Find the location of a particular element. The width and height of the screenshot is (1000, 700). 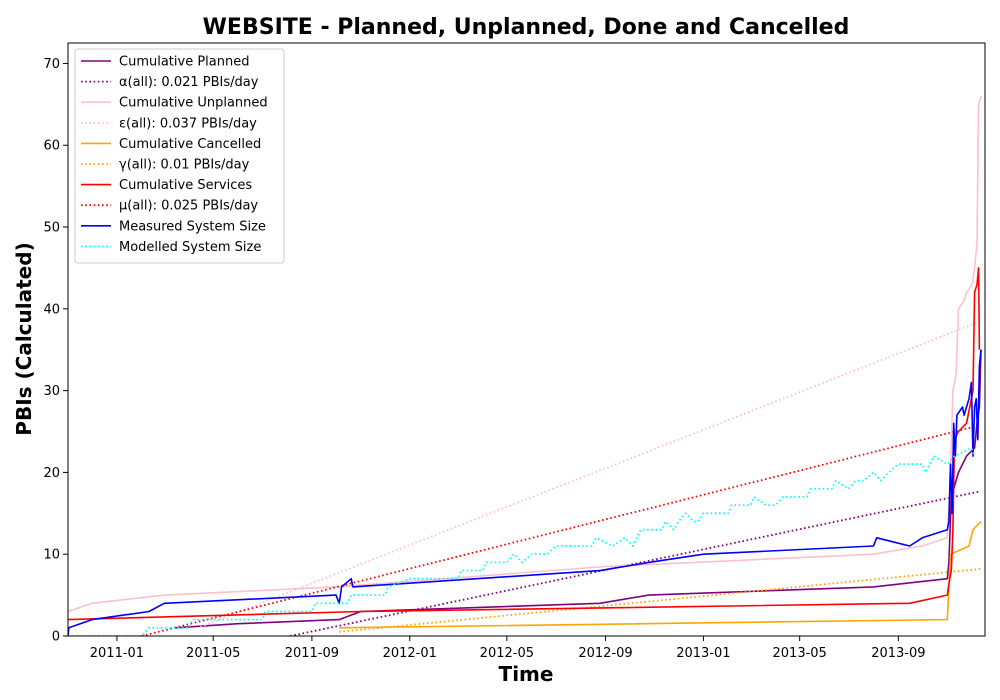

y-tick-label-6: 60 is located at coordinates (51, 146).